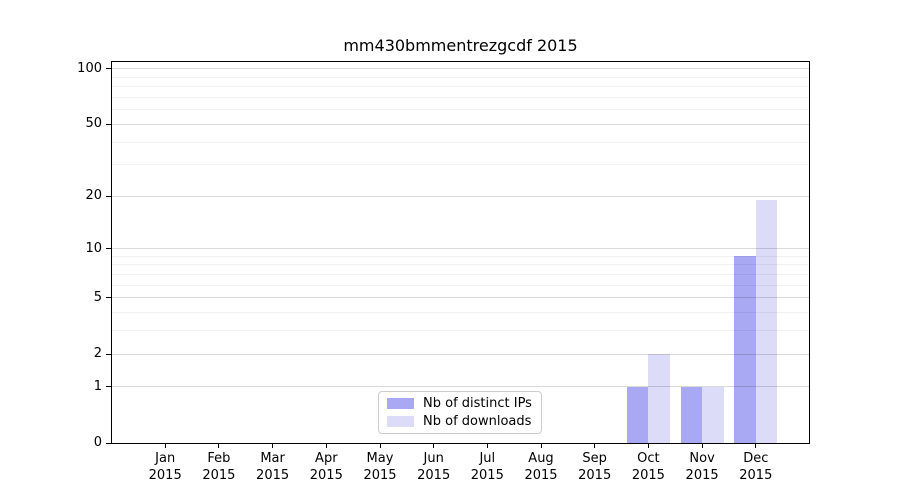 This screenshot has height=500, width=900. I want to click on x-tick-feb-2015, so click(219, 445).